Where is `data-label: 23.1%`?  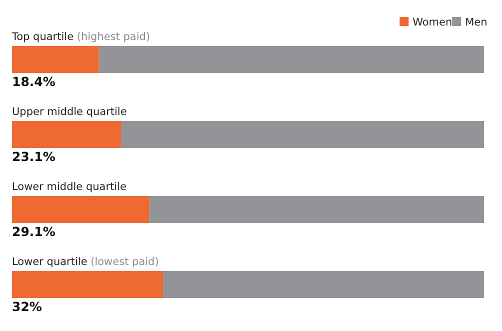 data-label: 23.1% is located at coordinates (34, 156).